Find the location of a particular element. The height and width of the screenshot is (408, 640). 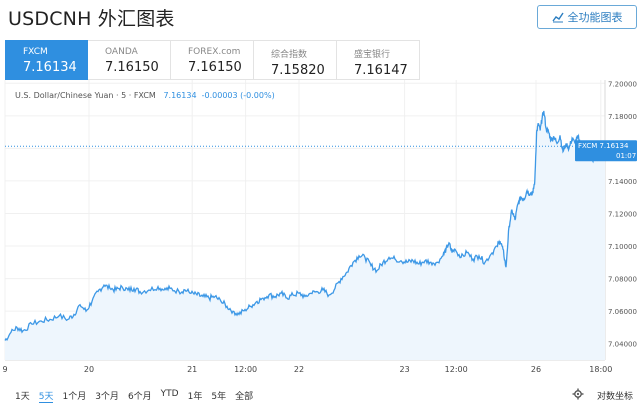

tab-value: 7.15820 is located at coordinates (298, 70).